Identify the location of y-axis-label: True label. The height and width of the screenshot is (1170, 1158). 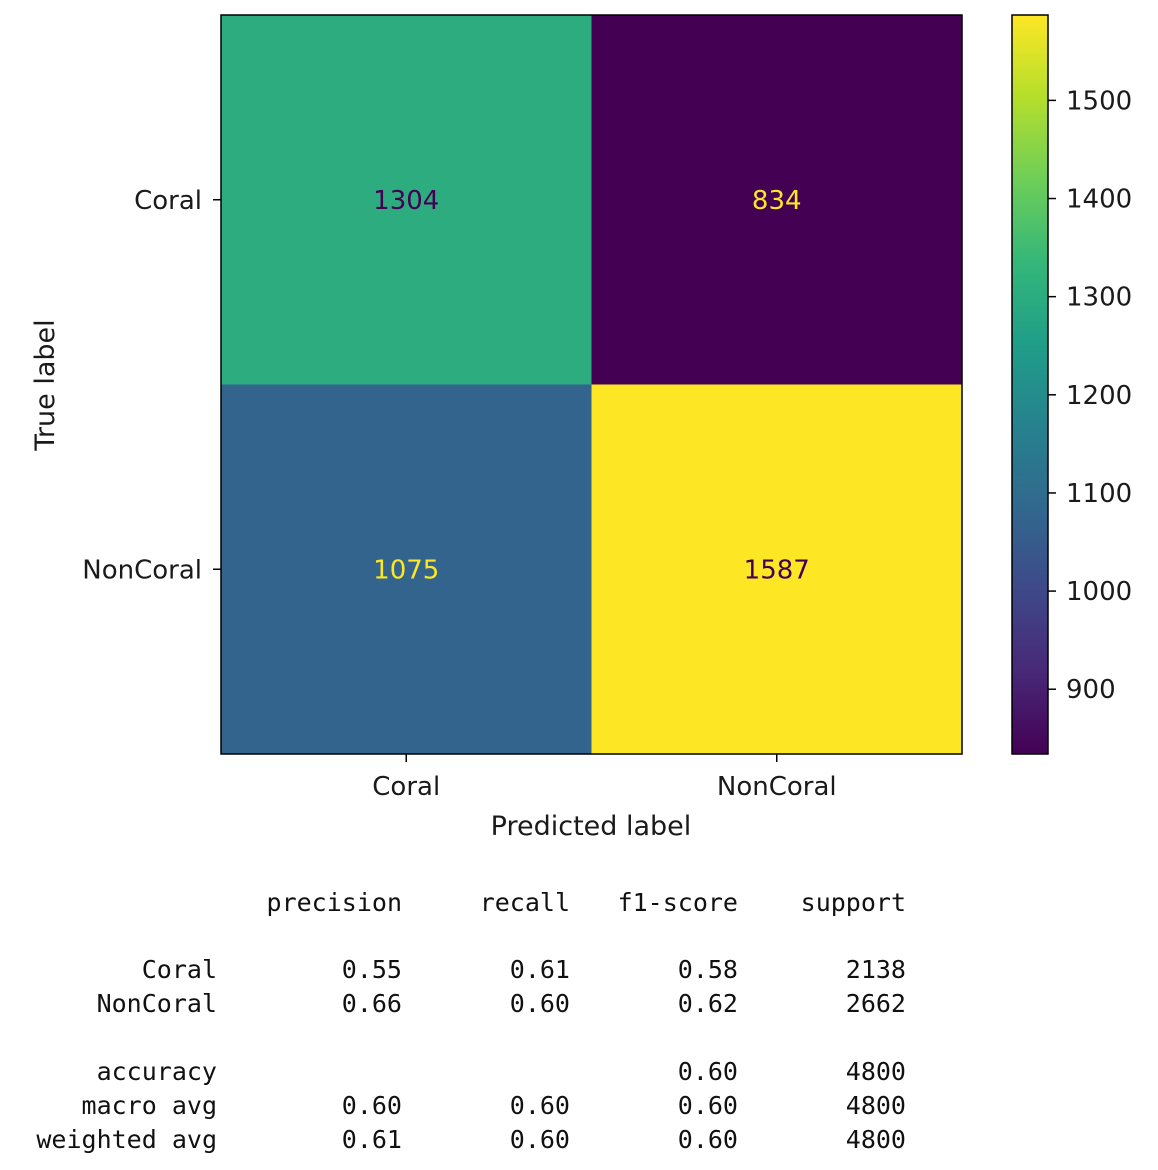
(45, 385).